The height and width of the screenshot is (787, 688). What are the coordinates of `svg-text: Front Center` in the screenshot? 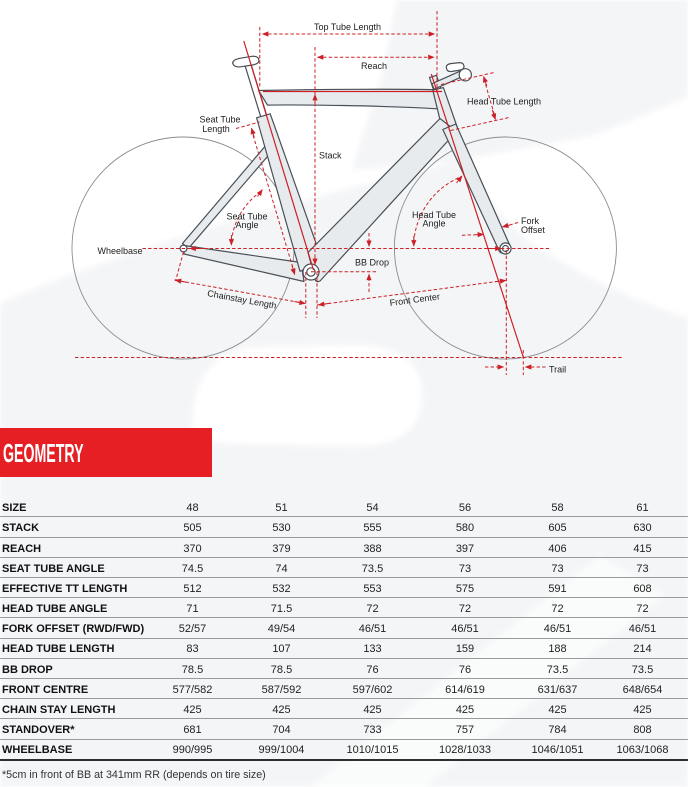 It's located at (414, 299).